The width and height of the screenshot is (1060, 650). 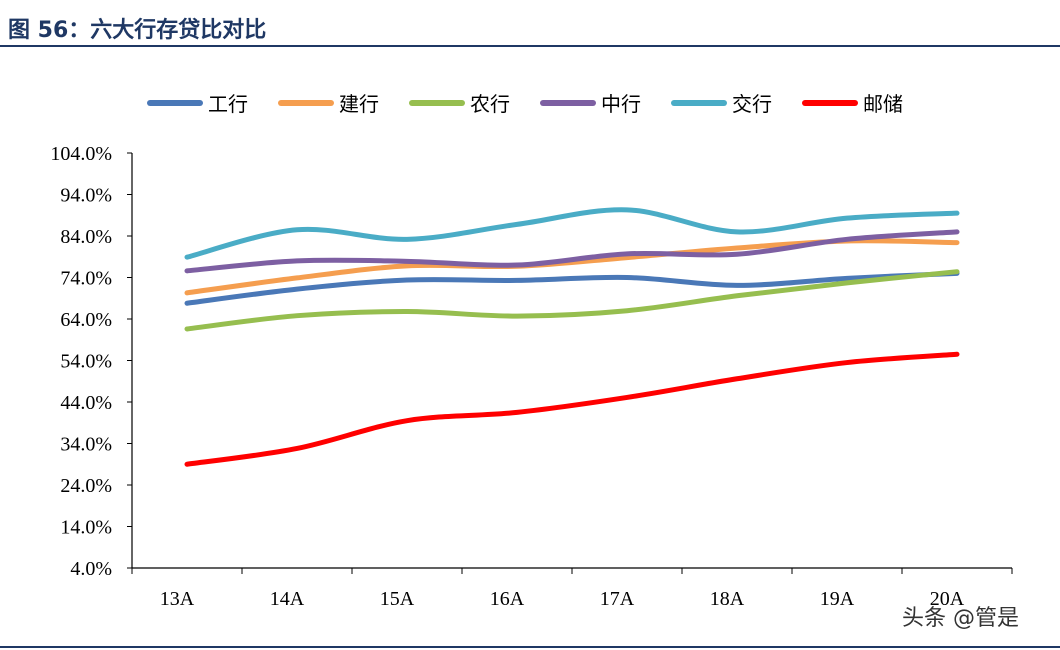 What do you see at coordinates (86, 445) in the screenshot?
I see `y-tick-label: 34.0%` at bounding box center [86, 445].